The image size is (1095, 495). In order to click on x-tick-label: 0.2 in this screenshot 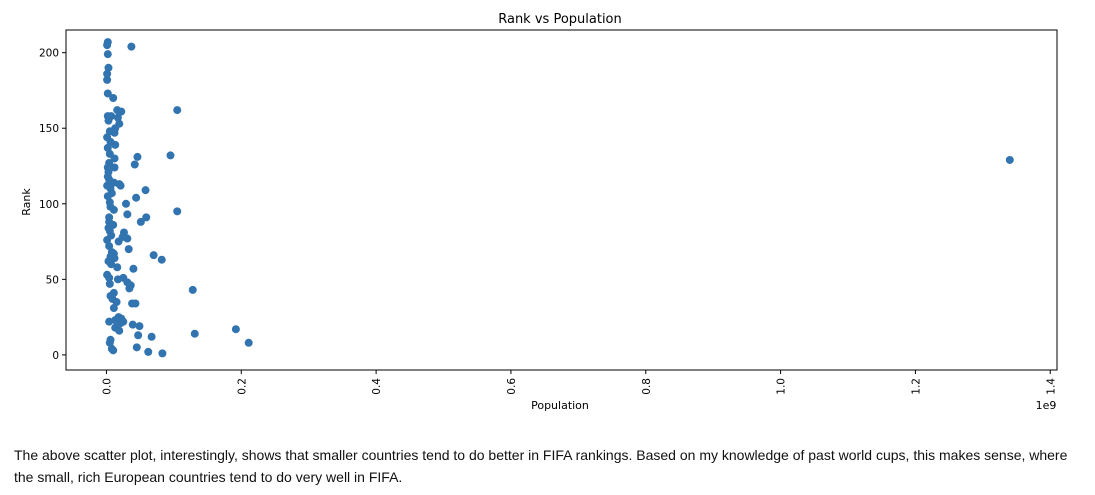, I will do `click(242, 386)`.